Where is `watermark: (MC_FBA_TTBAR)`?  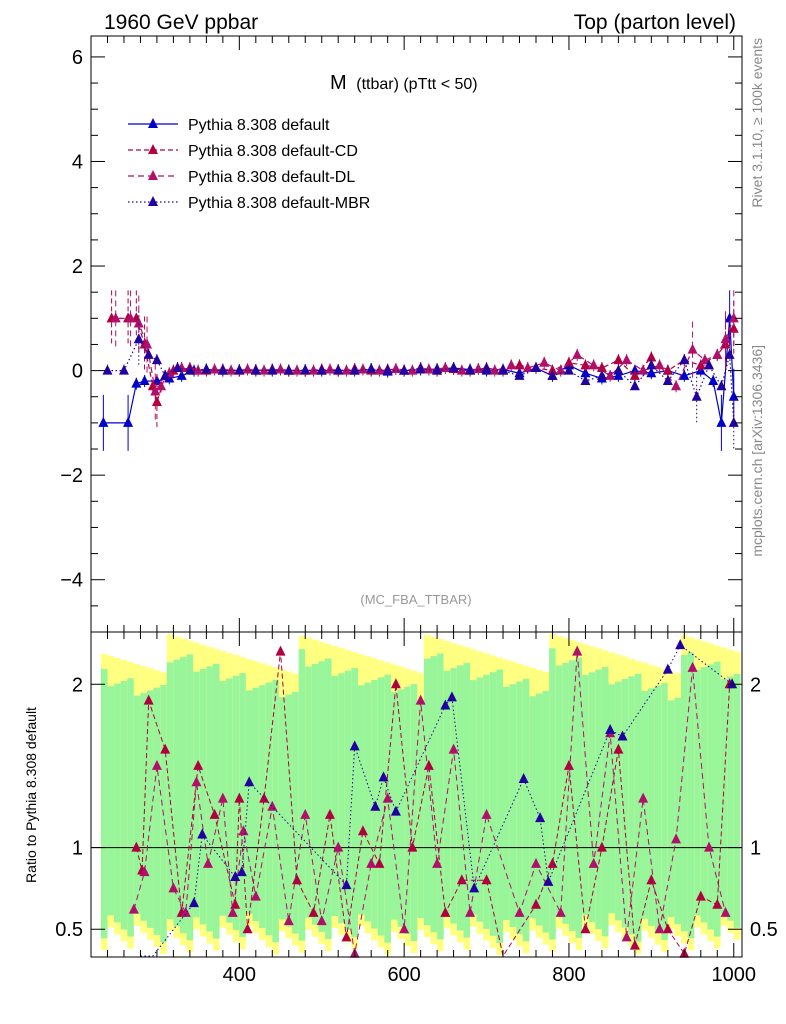 watermark: (MC_FBA_TTBAR) is located at coordinates (415, 599).